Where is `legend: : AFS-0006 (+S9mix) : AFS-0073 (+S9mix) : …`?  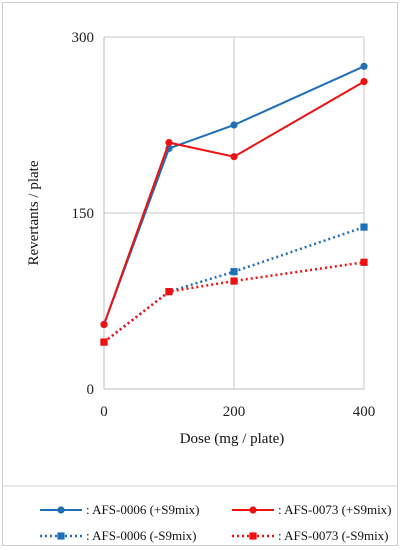
legend: : AFS-0006 (+S9mix) : AFS-0073 (+S9mix) : … is located at coordinates (200, 514).